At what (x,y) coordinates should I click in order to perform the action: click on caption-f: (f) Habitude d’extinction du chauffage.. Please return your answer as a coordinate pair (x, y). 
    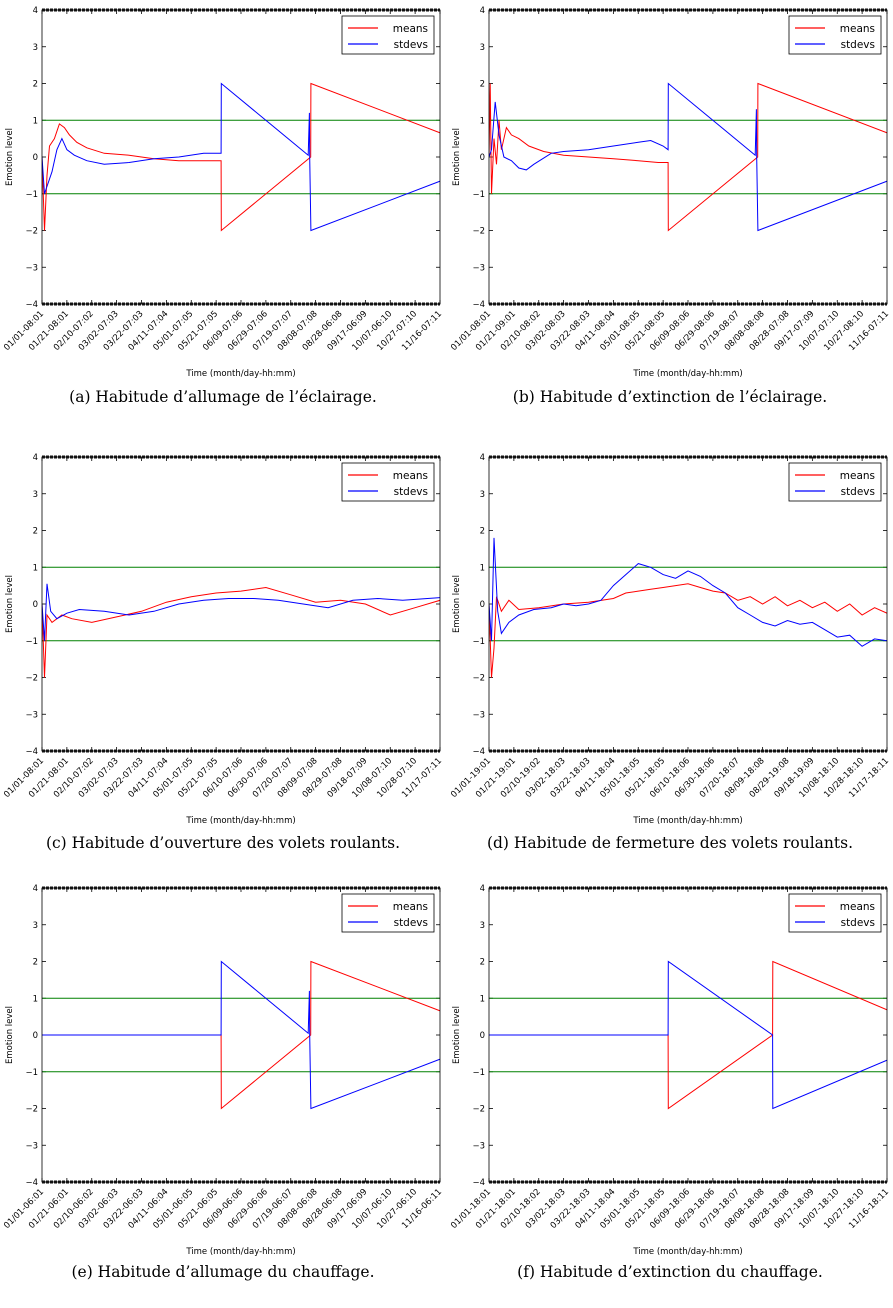
    Looking at the image, I should click on (670, 1272).